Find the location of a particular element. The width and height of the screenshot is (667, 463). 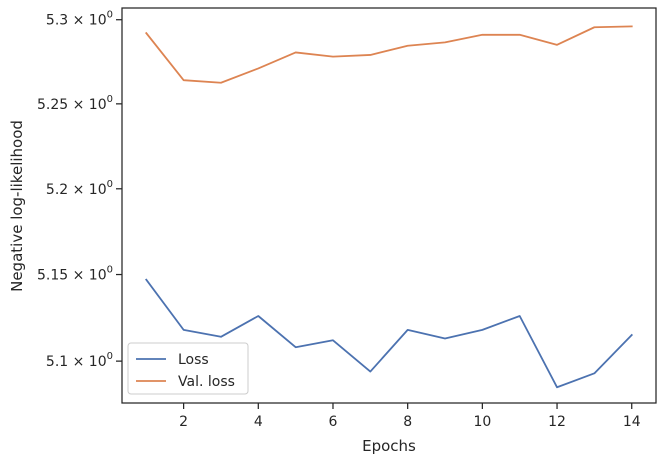

x-tick-label: 10 is located at coordinates (482, 422).